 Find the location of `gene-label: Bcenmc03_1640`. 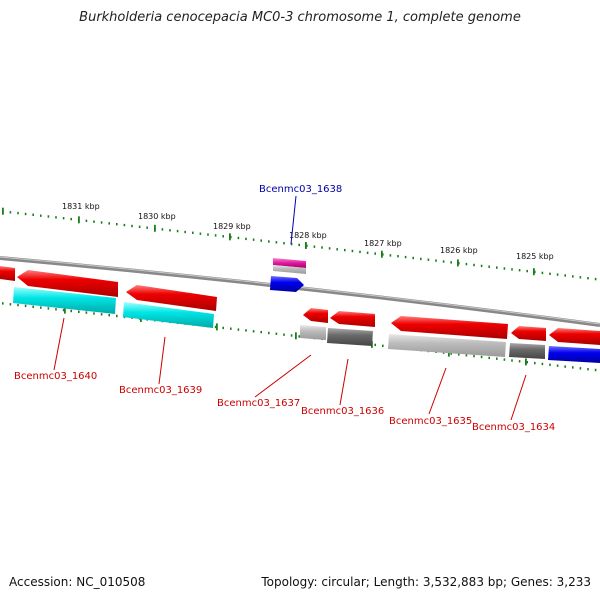

gene-label: Bcenmc03_1640 is located at coordinates (55, 376).